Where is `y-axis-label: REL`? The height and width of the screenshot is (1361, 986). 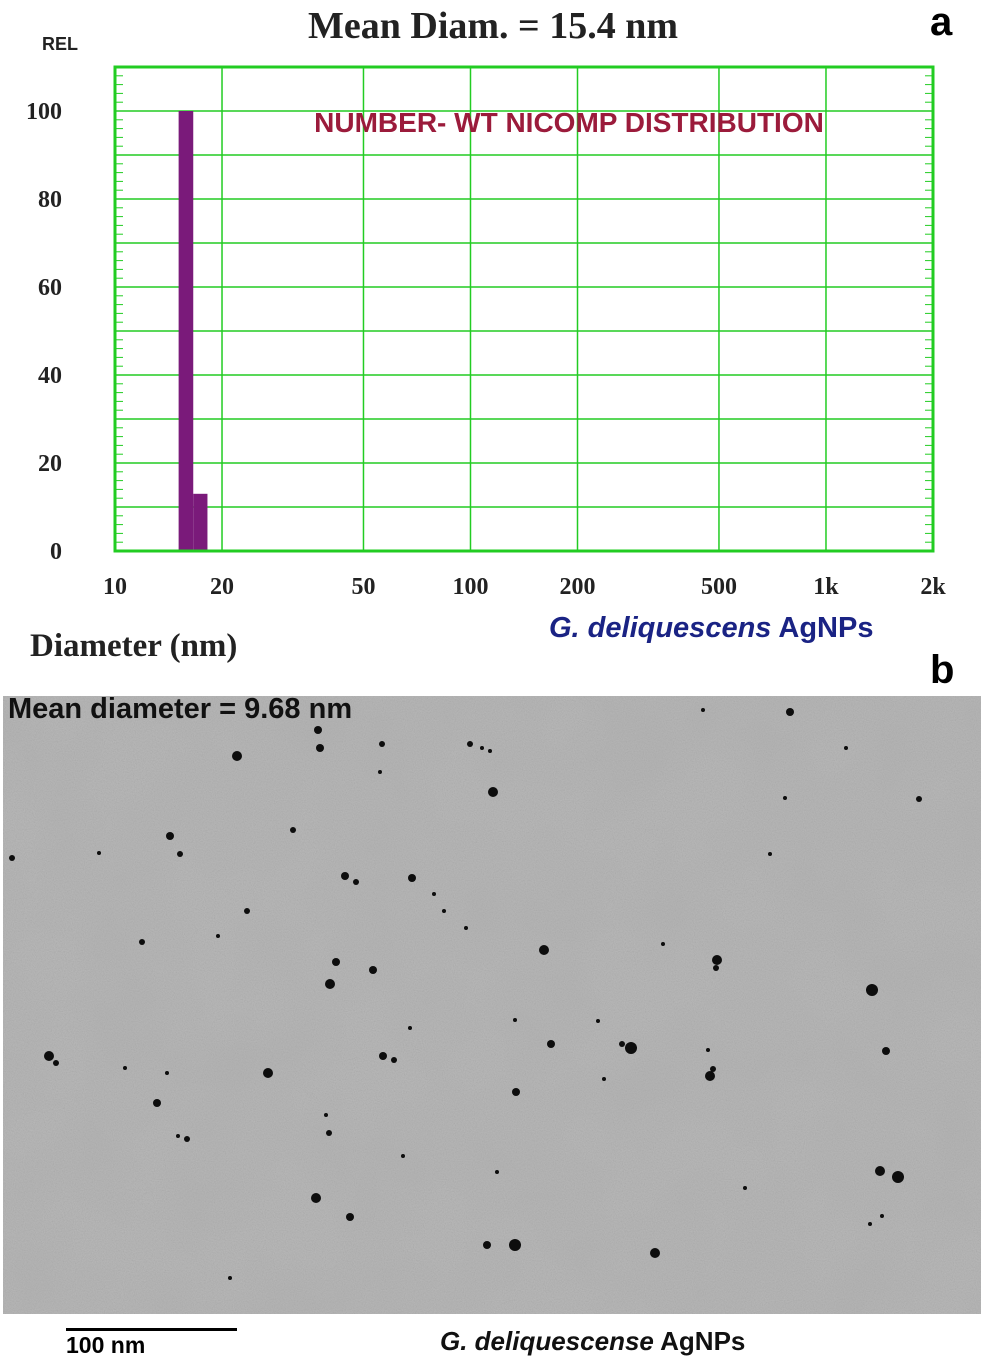 y-axis-label: REL is located at coordinates (60, 44).